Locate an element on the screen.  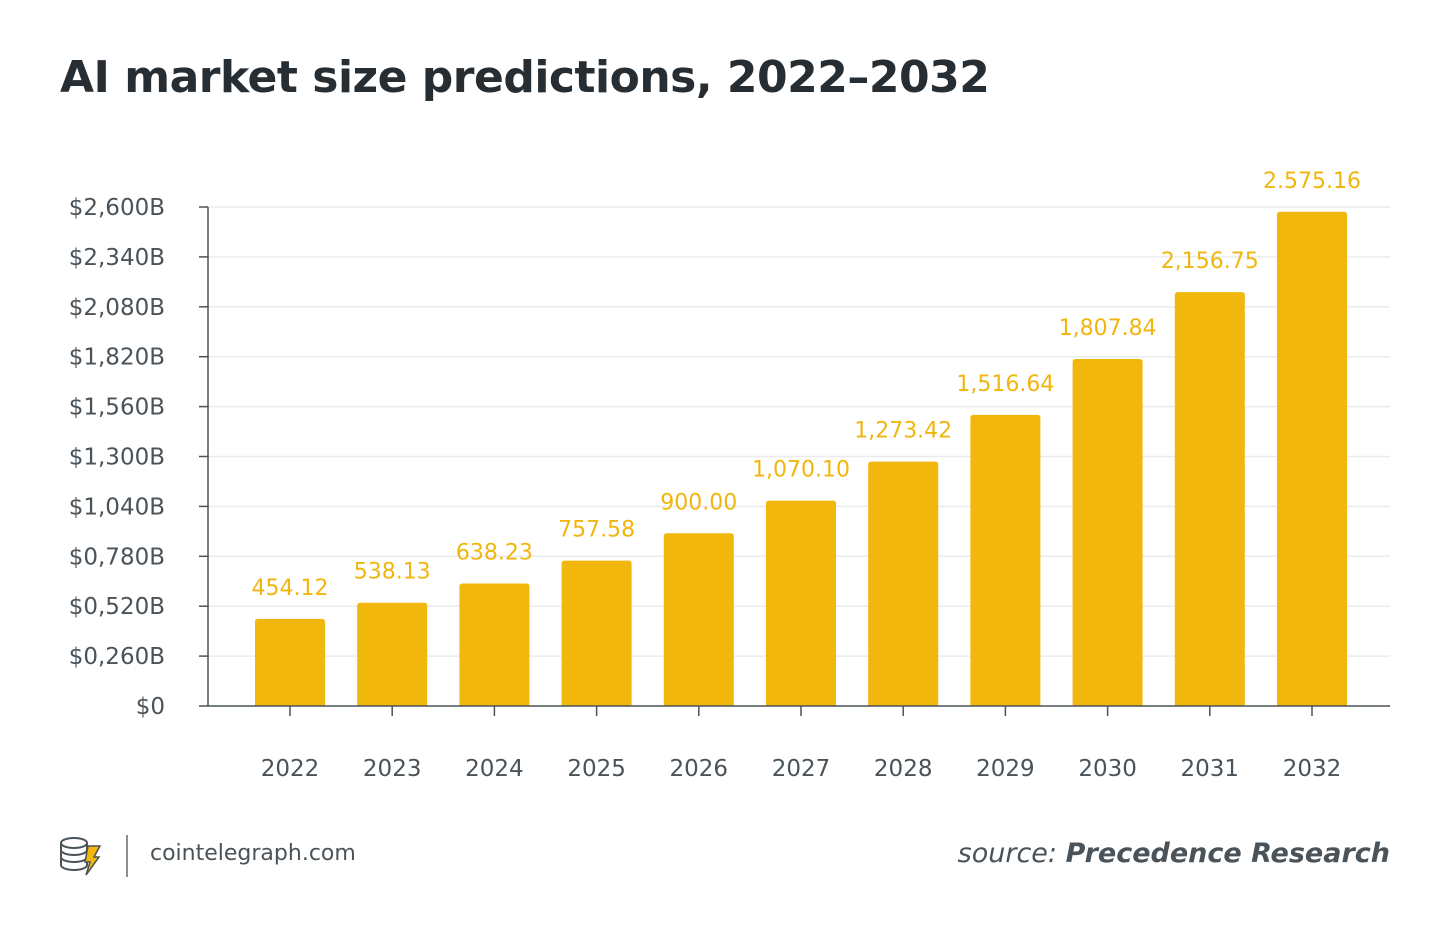
source-credit: source: Precedence Research is located at coordinates (1174, 853).